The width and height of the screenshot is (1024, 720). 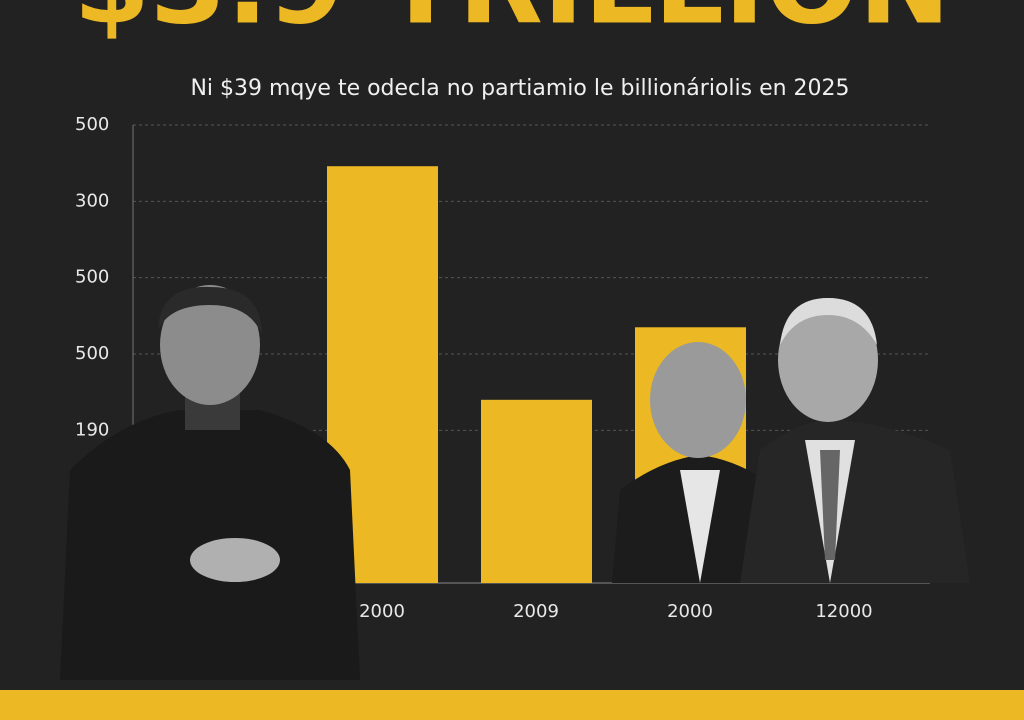 What do you see at coordinates (843, 611) in the screenshot?
I see `x-tick-label: 12000` at bounding box center [843, 611].